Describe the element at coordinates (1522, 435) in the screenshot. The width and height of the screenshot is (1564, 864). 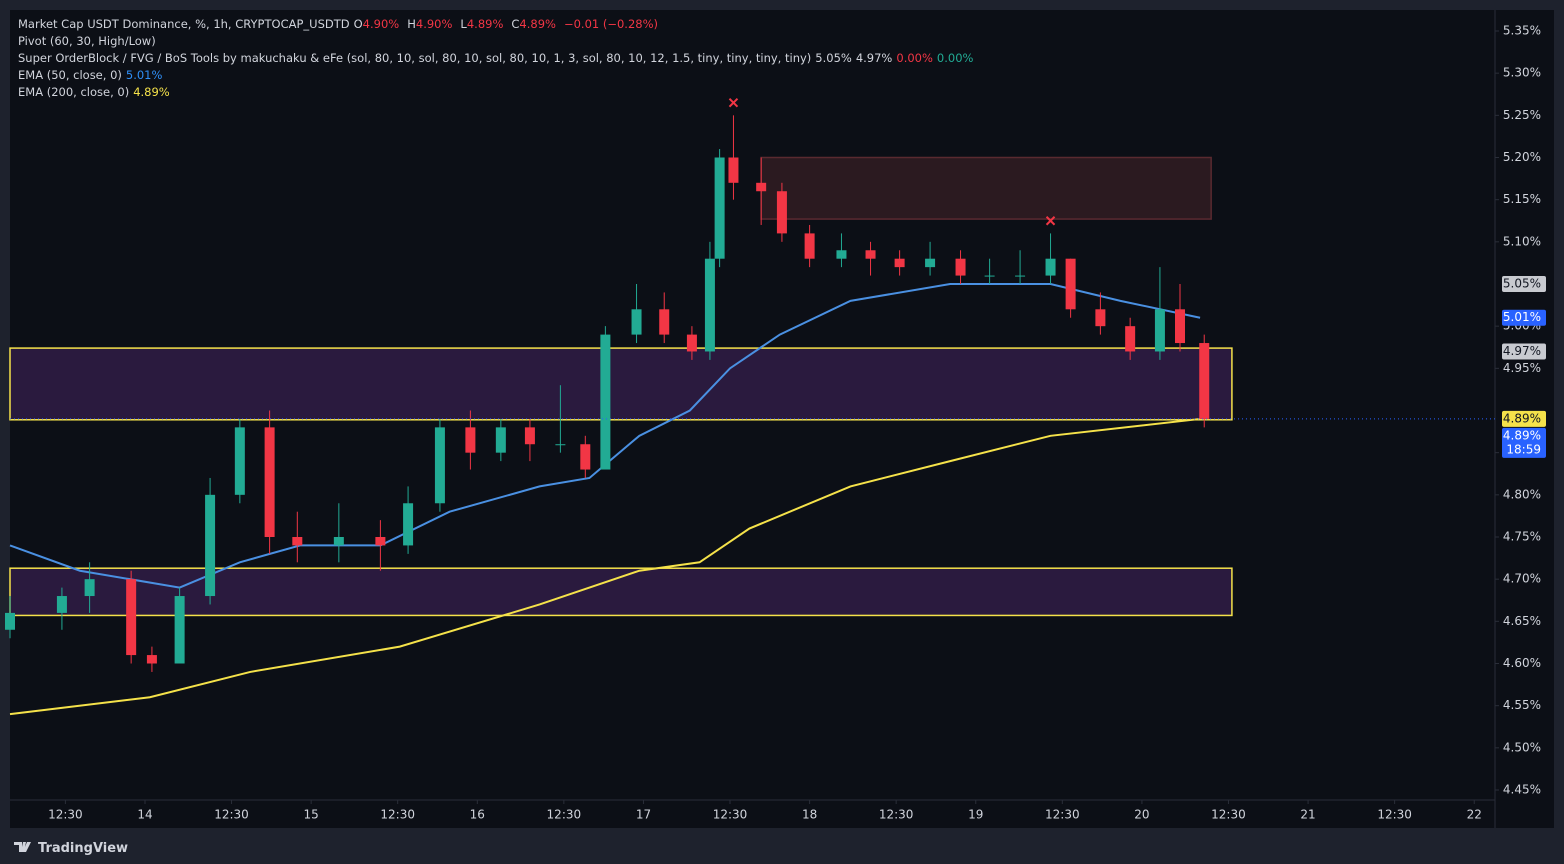
I see `last-price-label: 4.89%` at that location.